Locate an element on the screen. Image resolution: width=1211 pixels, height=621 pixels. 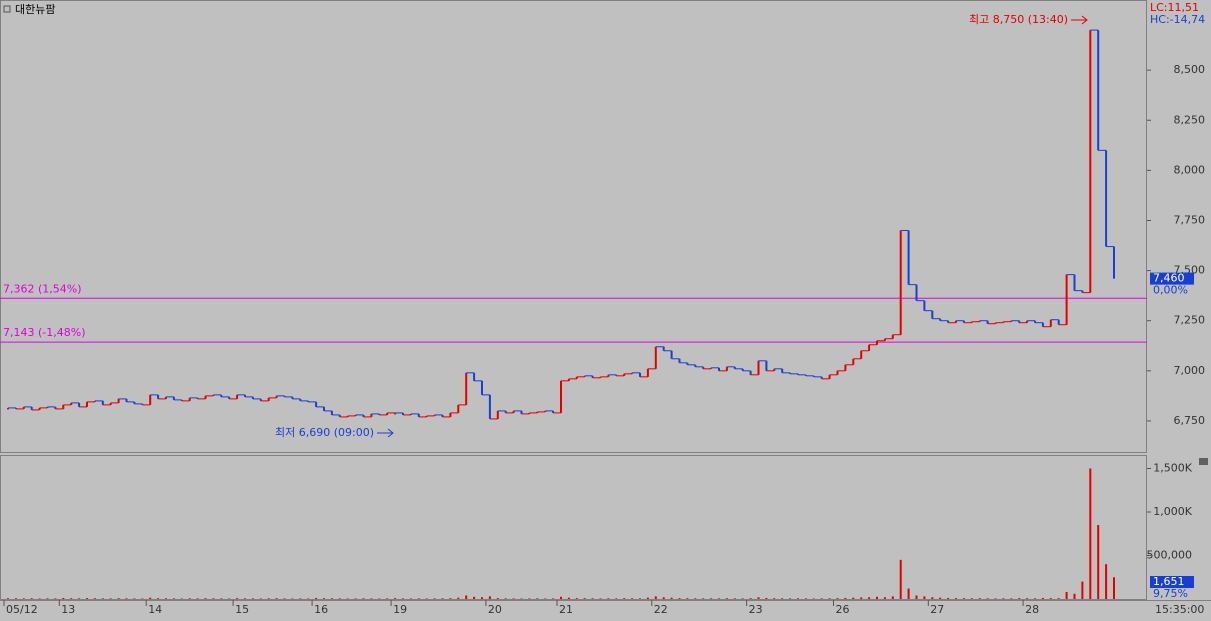
legend-hc: HC:-14,74 is located at coordinates (1177, 19).